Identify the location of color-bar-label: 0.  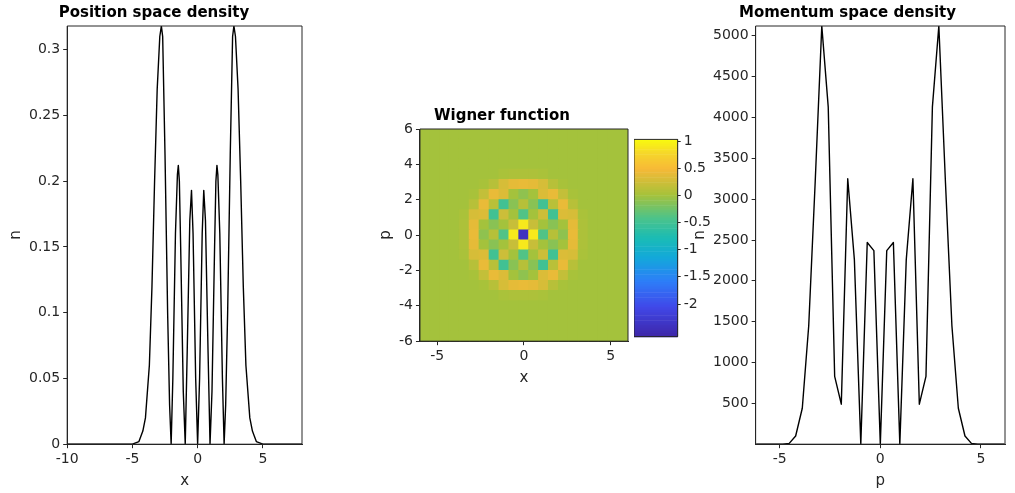
(688, 194).